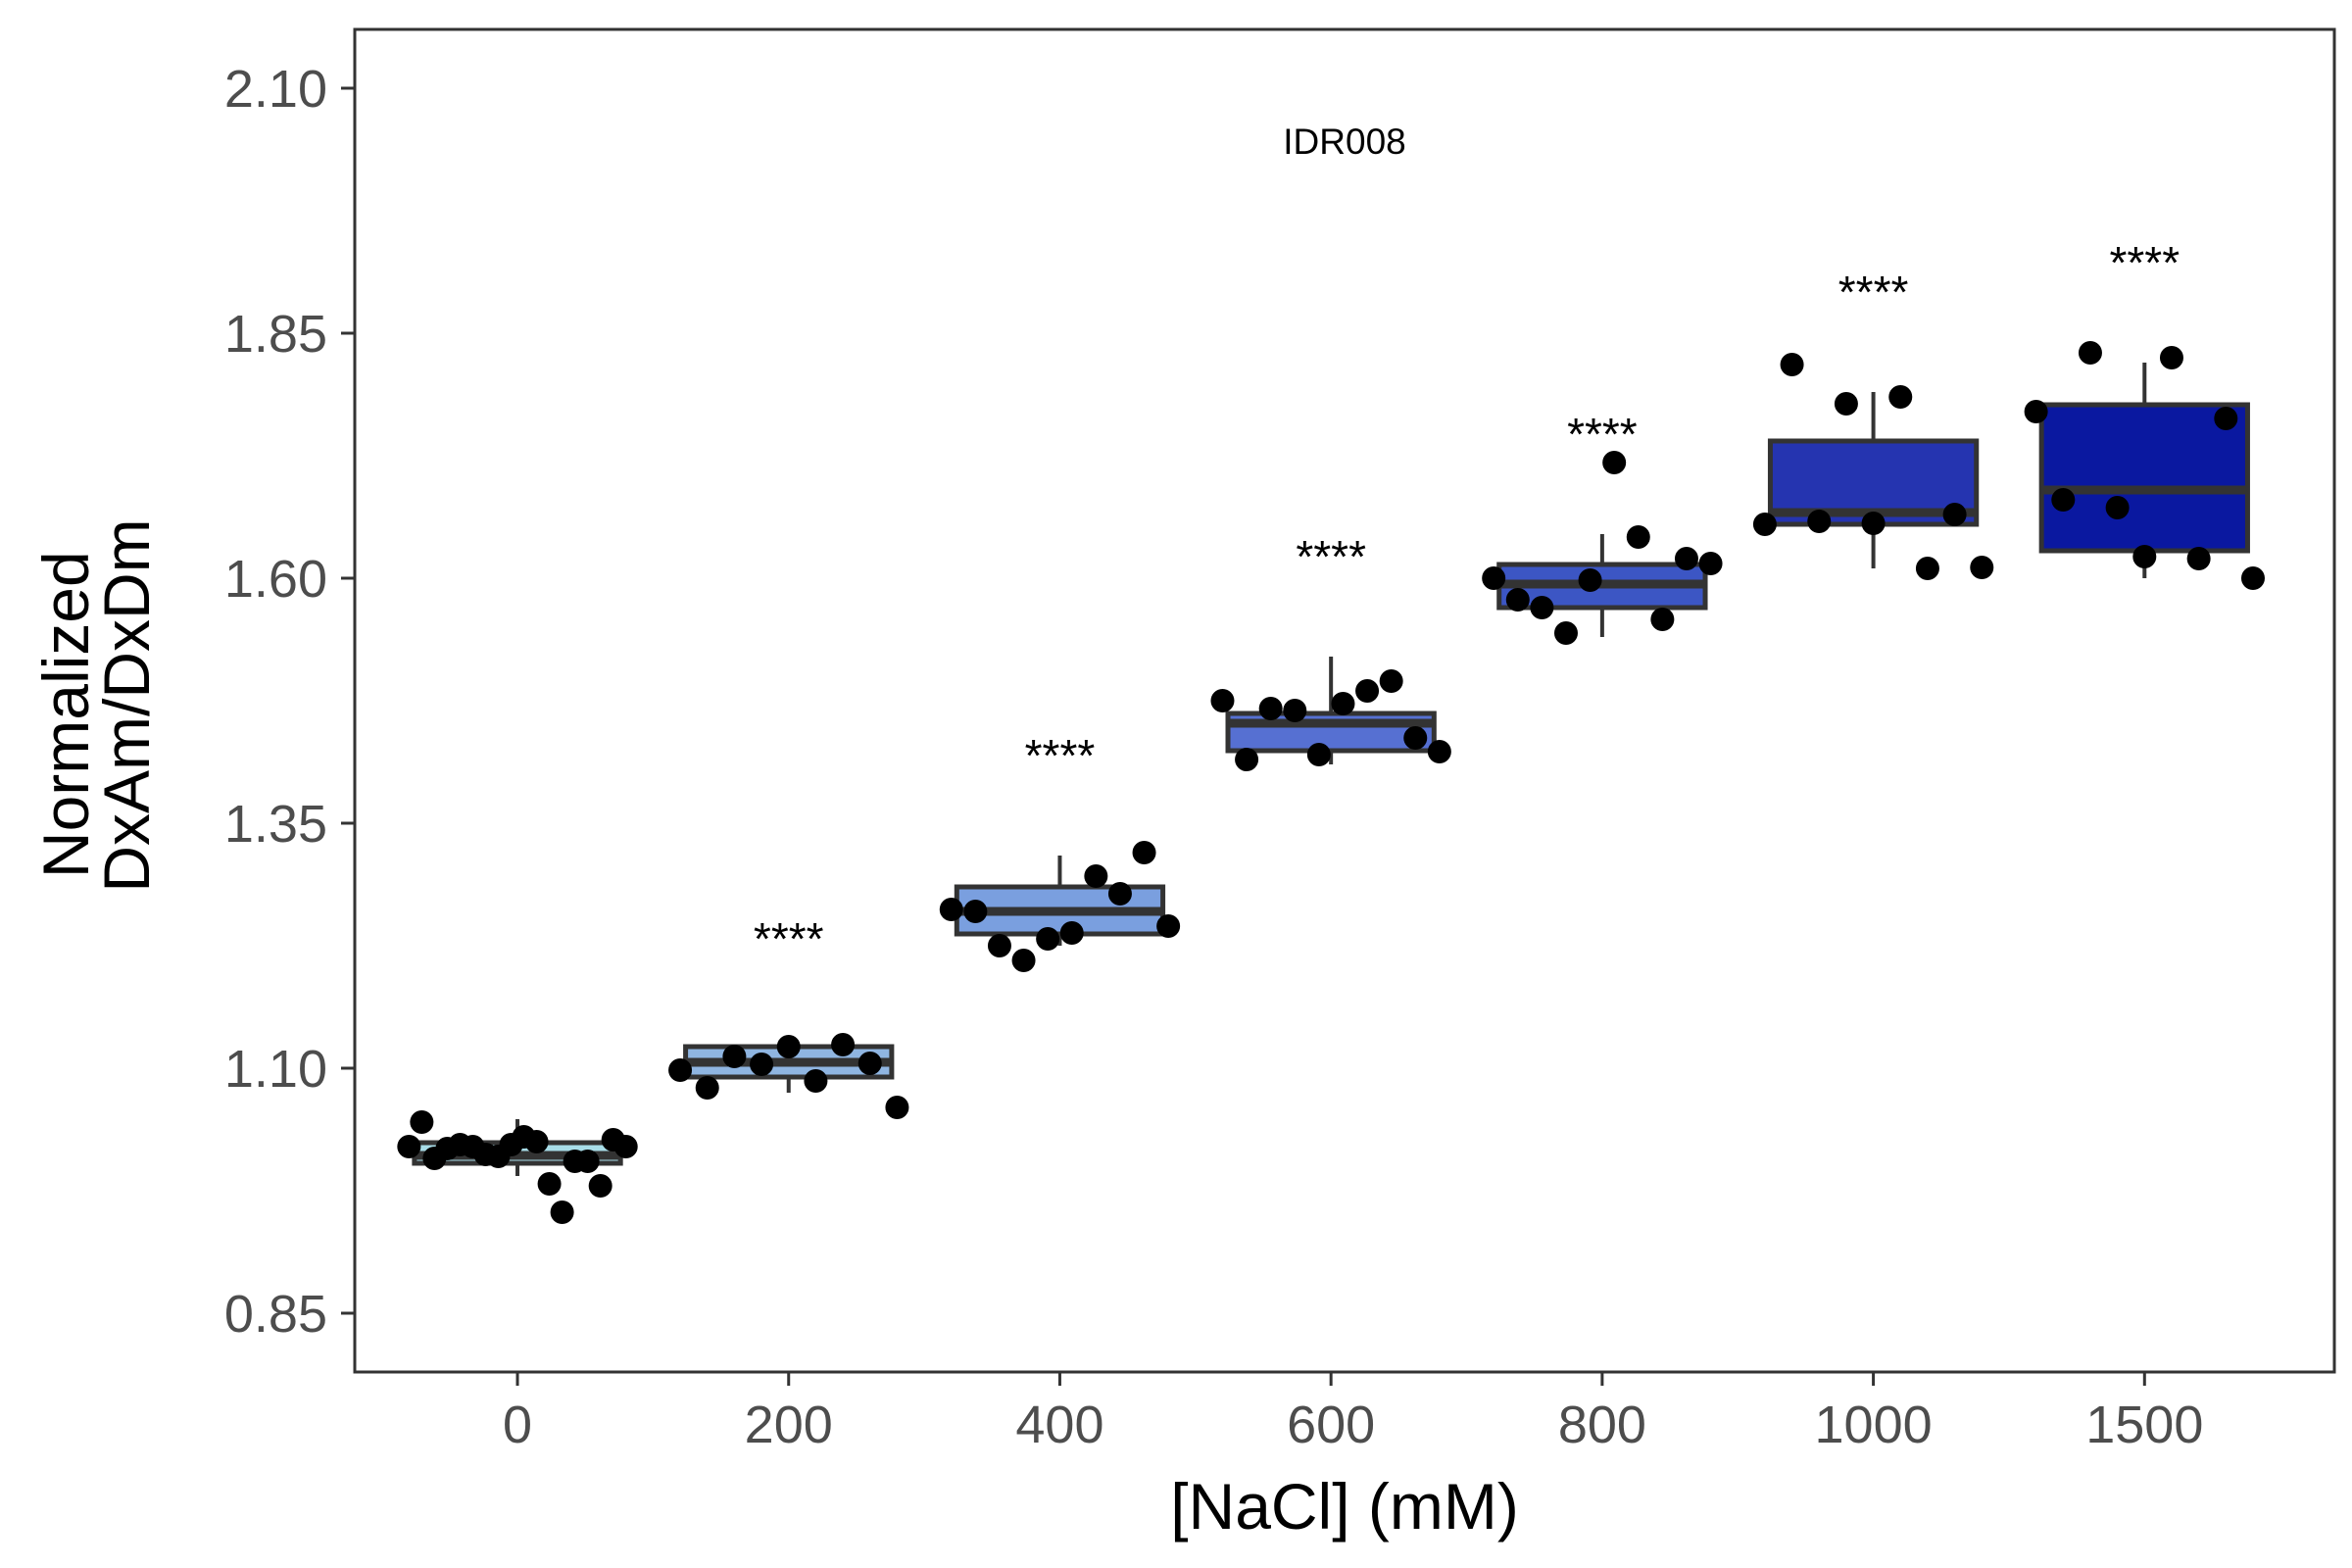  I want to click on y-axis-title-line-2: DxAm/DxDm, so click(127, 705).